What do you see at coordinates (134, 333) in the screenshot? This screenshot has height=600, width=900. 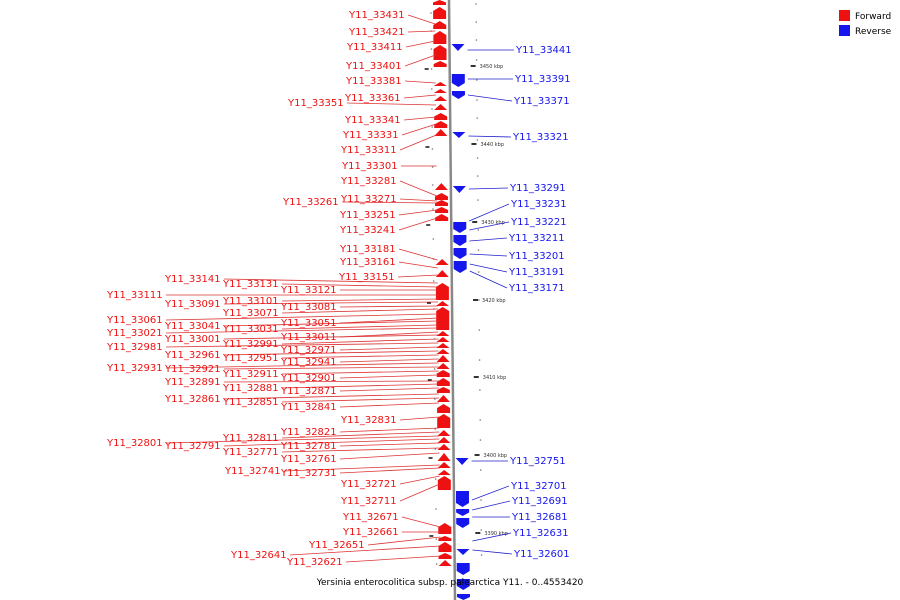 I see `forward-gene-label: Y11_33021` at bounding box center [134, 333].